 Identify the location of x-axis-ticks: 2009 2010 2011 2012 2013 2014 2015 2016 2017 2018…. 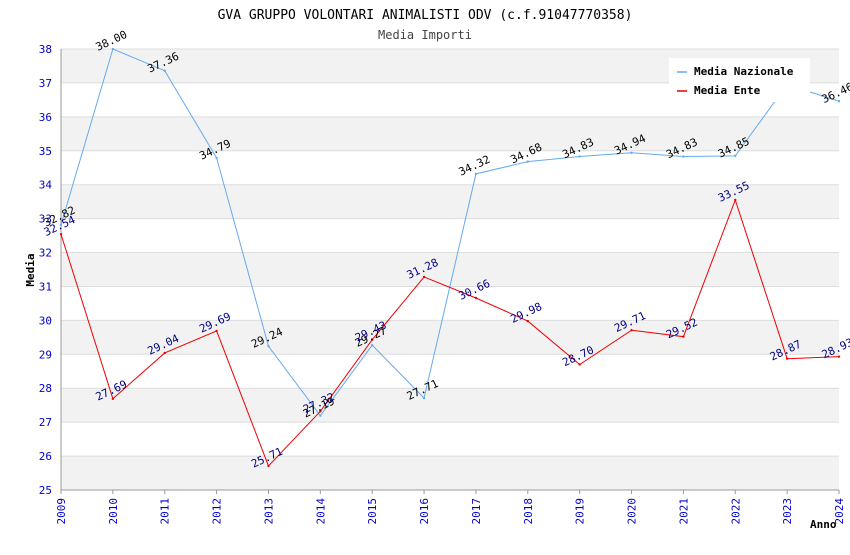
(450, 507).